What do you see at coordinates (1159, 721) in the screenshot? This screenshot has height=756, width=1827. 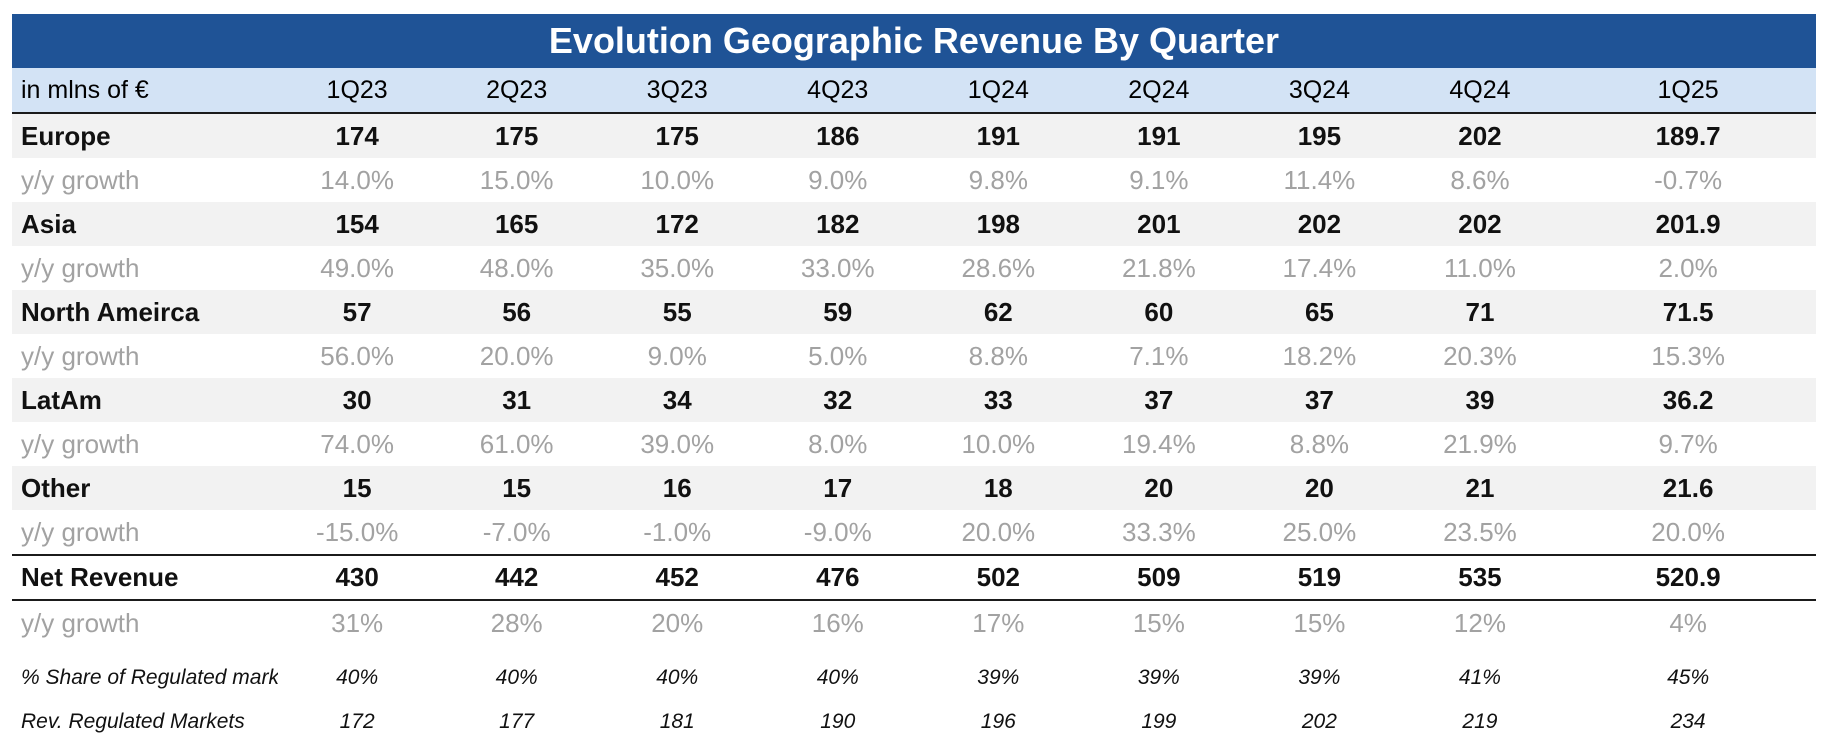 I see `regulated-value-cell: 199` at bounding box center [1159, 721].